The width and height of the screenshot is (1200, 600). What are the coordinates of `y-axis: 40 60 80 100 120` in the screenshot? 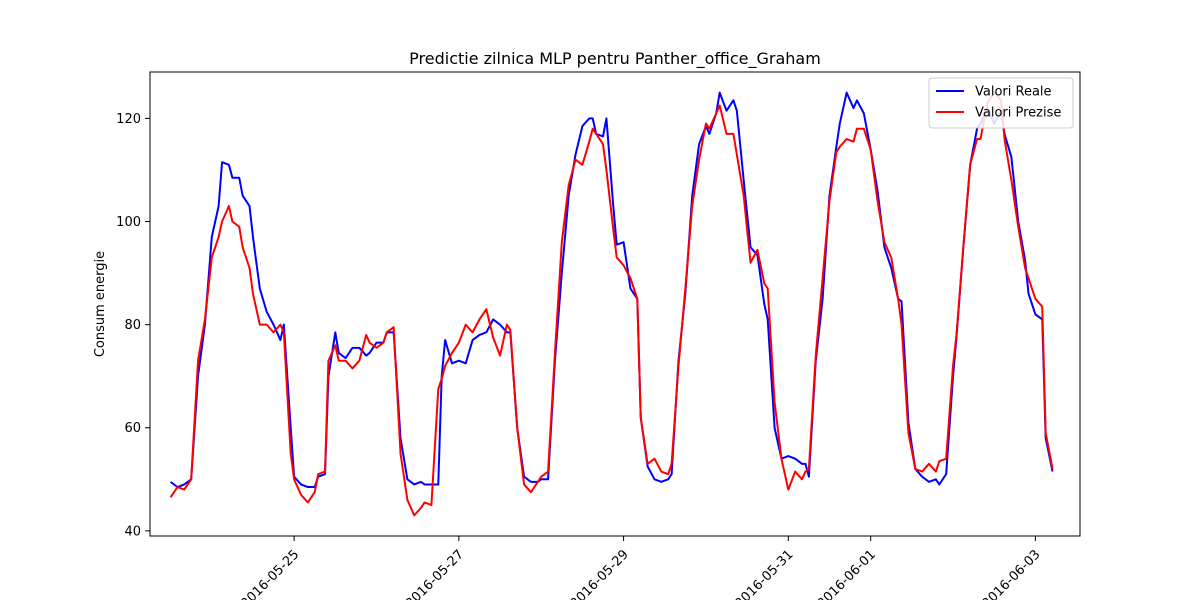 It's located at (133, 325).